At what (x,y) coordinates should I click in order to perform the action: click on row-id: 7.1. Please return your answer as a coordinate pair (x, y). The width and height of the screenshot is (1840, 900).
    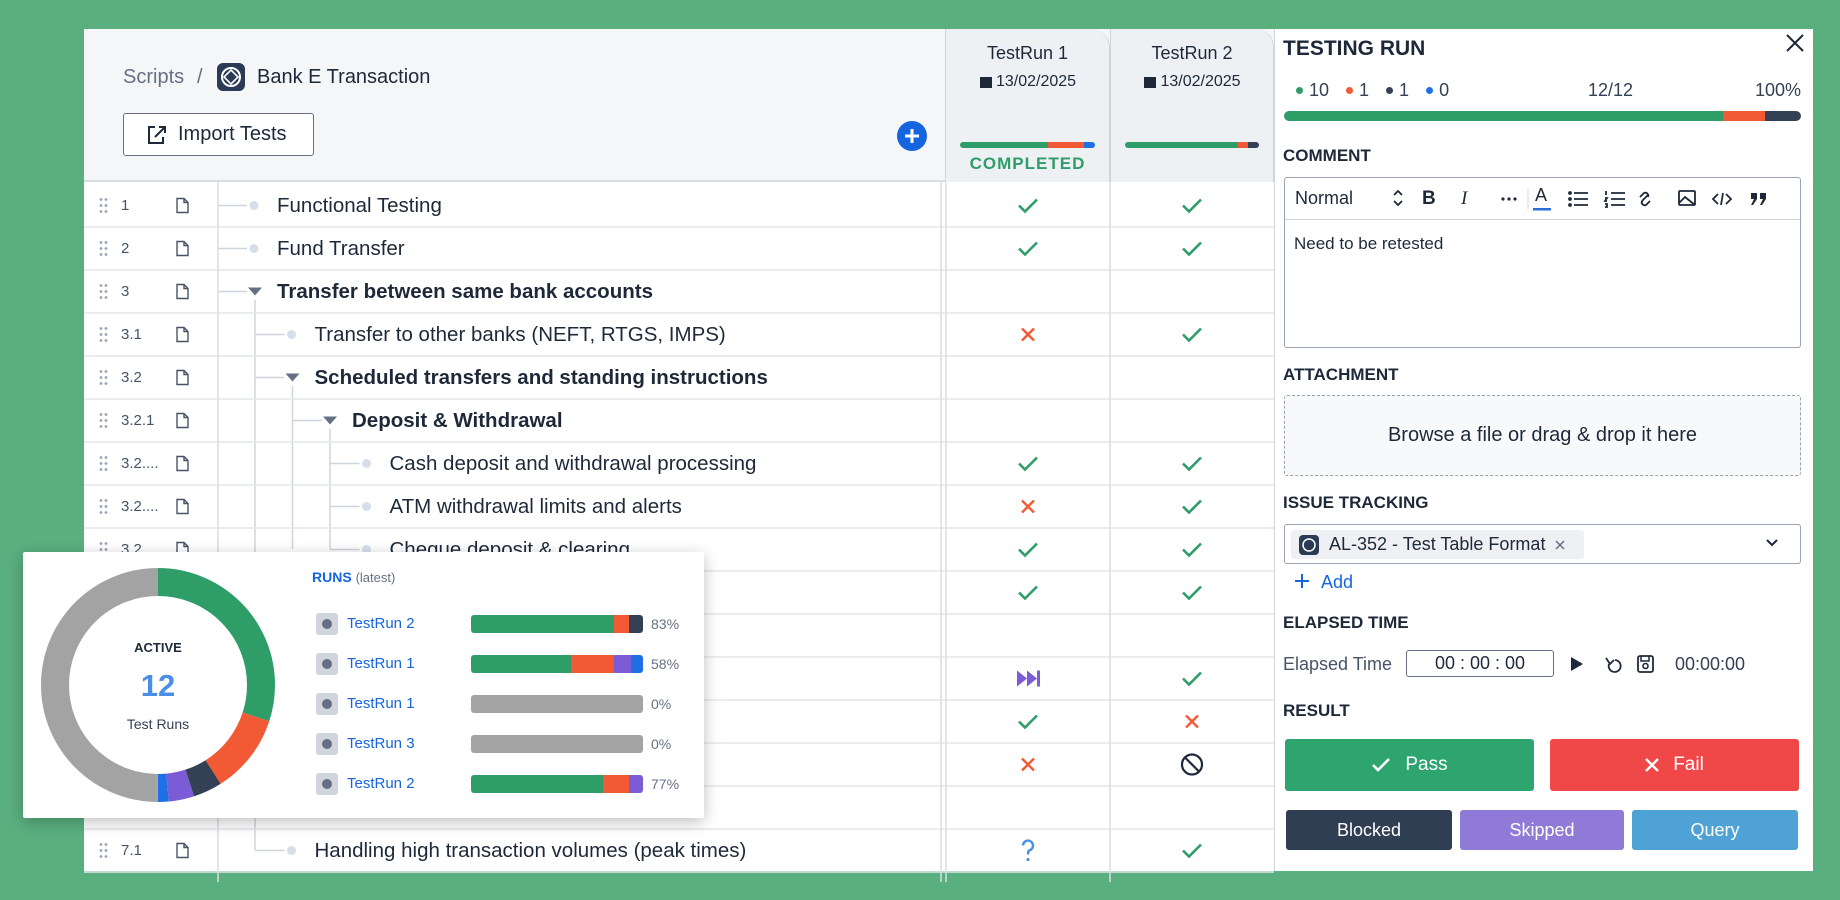
    Looking at the image, I should click on (131, 850).